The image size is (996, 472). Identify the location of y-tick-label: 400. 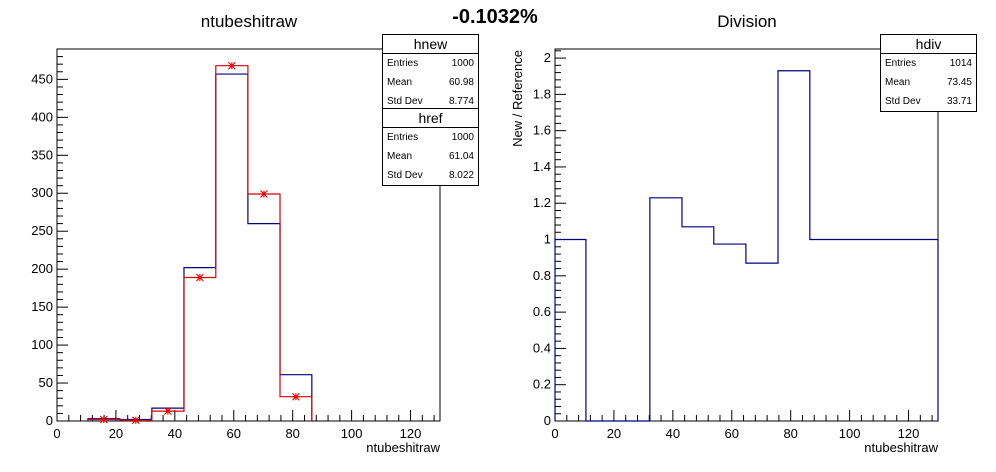
(42, 116).